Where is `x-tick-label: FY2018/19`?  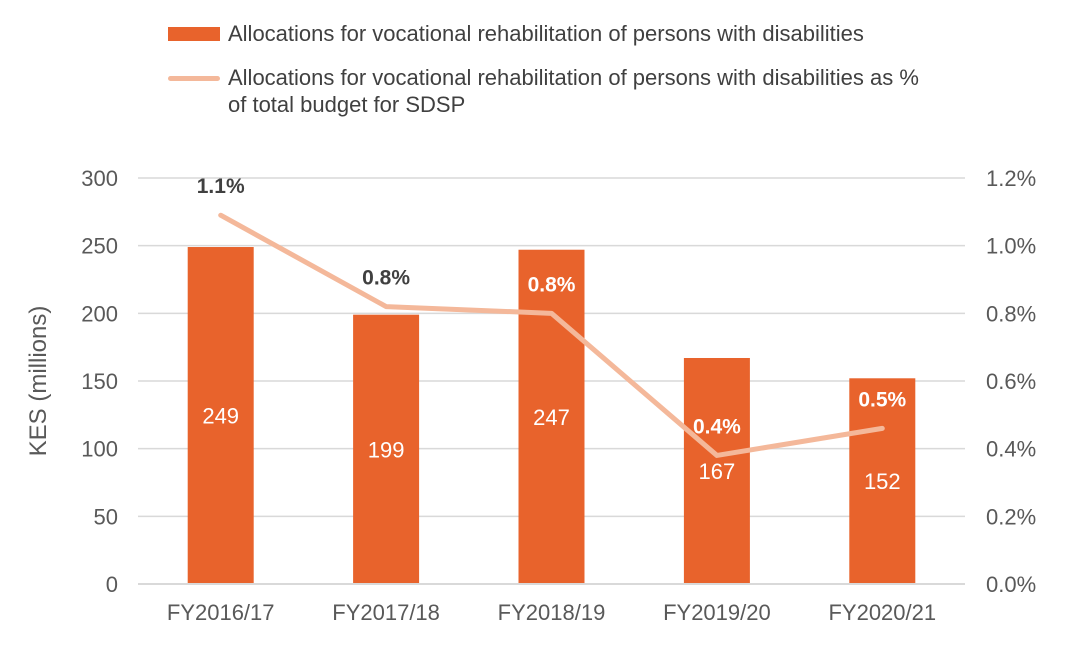 x-tick-label: FY2018/19 is located at coordinates (552, 612).